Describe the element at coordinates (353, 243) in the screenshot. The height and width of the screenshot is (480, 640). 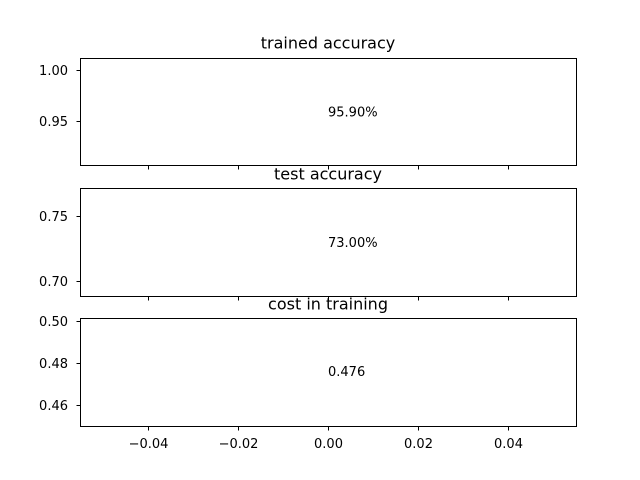
I see `data-label: 73.00%` at that location.